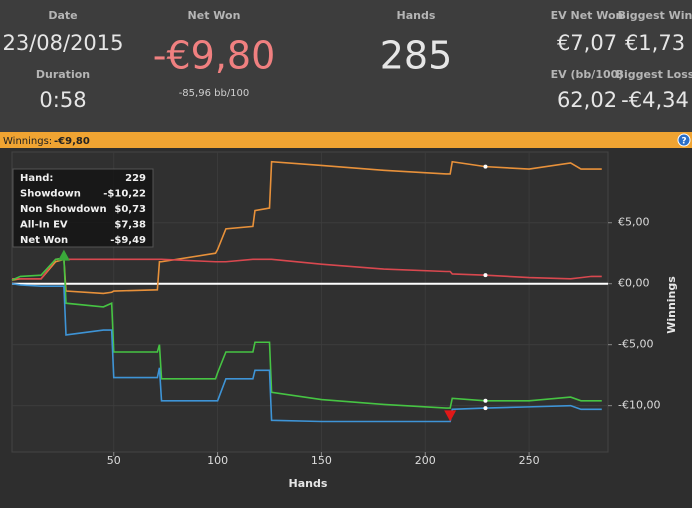 The image size is (692, 508). What do you see at coordinates (128, 240) in the screenshot?
I see `tooltip-value: -$9,49` at bounding box center [128, 240].